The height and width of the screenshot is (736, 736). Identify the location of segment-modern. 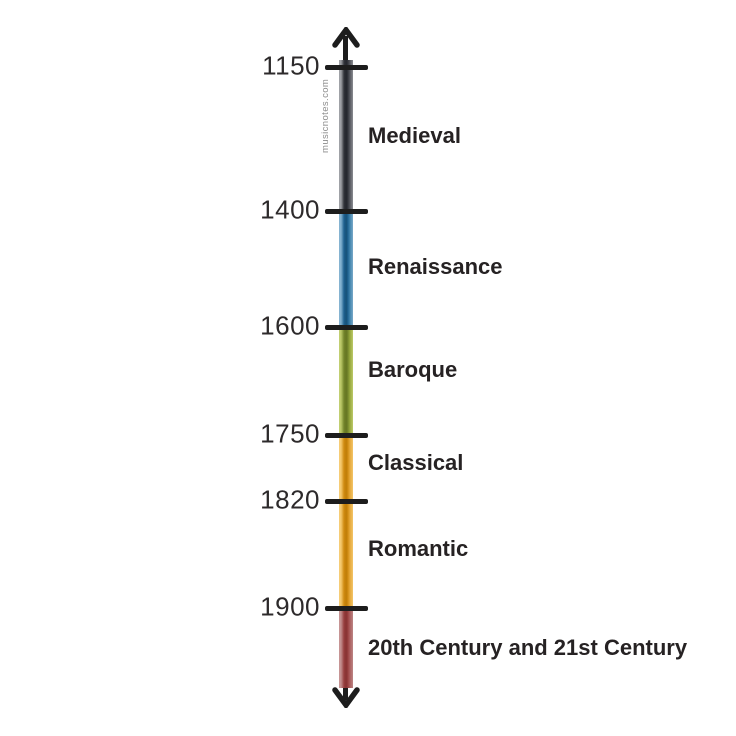
(346, 648).